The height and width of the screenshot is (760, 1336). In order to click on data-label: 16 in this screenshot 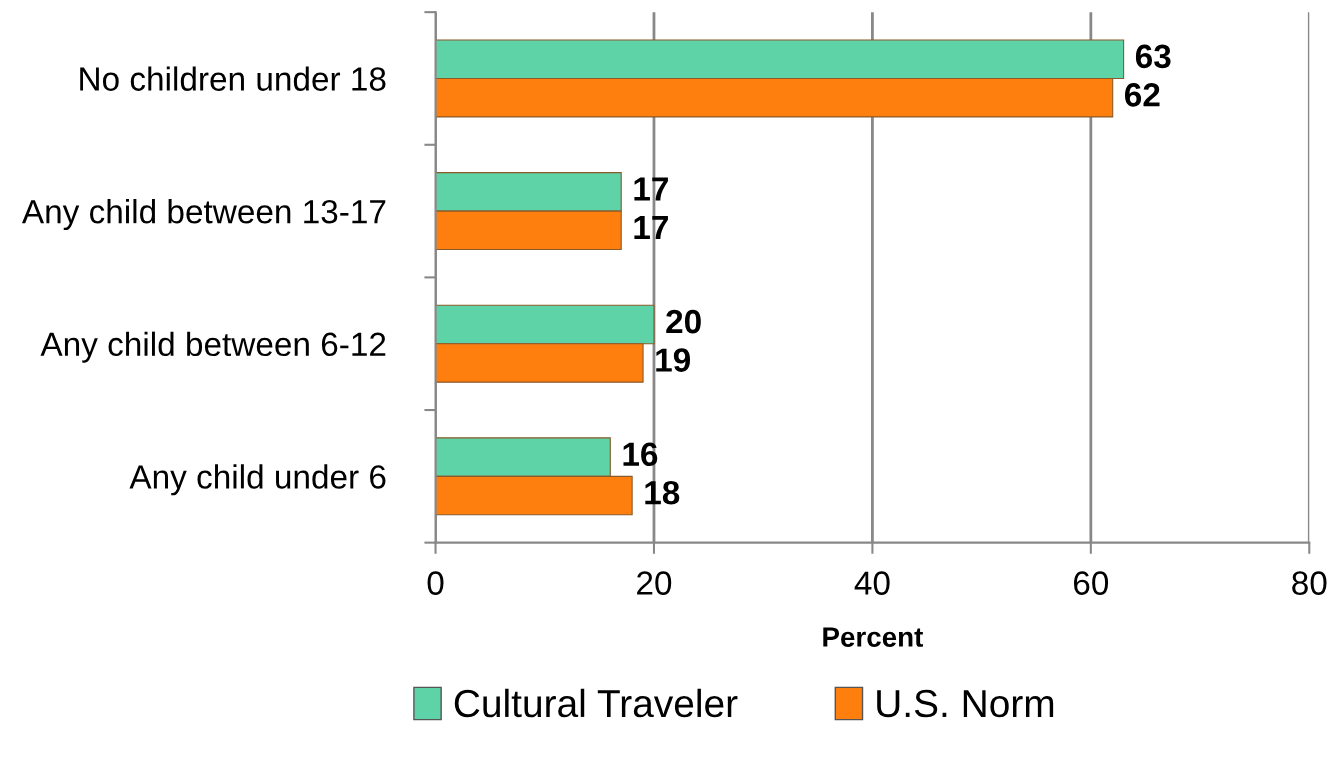, I will do `click(640, 454)`.